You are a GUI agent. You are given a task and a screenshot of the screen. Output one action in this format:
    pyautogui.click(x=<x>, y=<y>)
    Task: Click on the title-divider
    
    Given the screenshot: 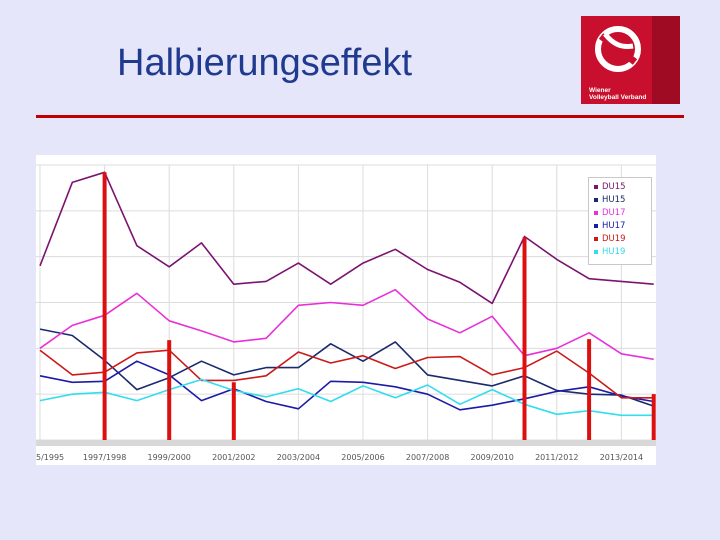 What is the action you would take?
    pyautogui.click(x=360, y=116)
    